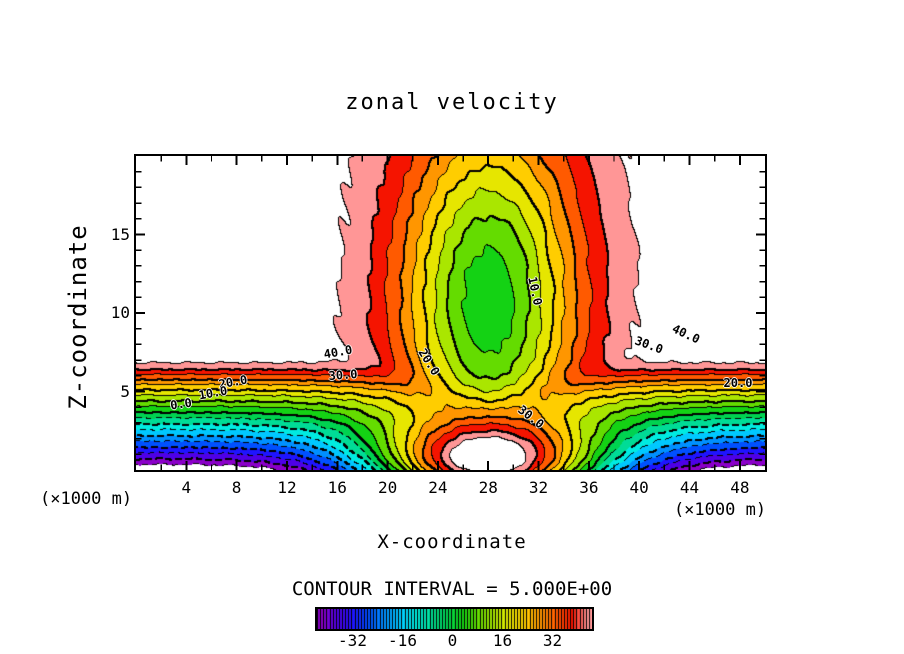 The height and width of the screenshot is (654, 904). I want to click on x-axis-tick-label: 32, so click(538, 487).